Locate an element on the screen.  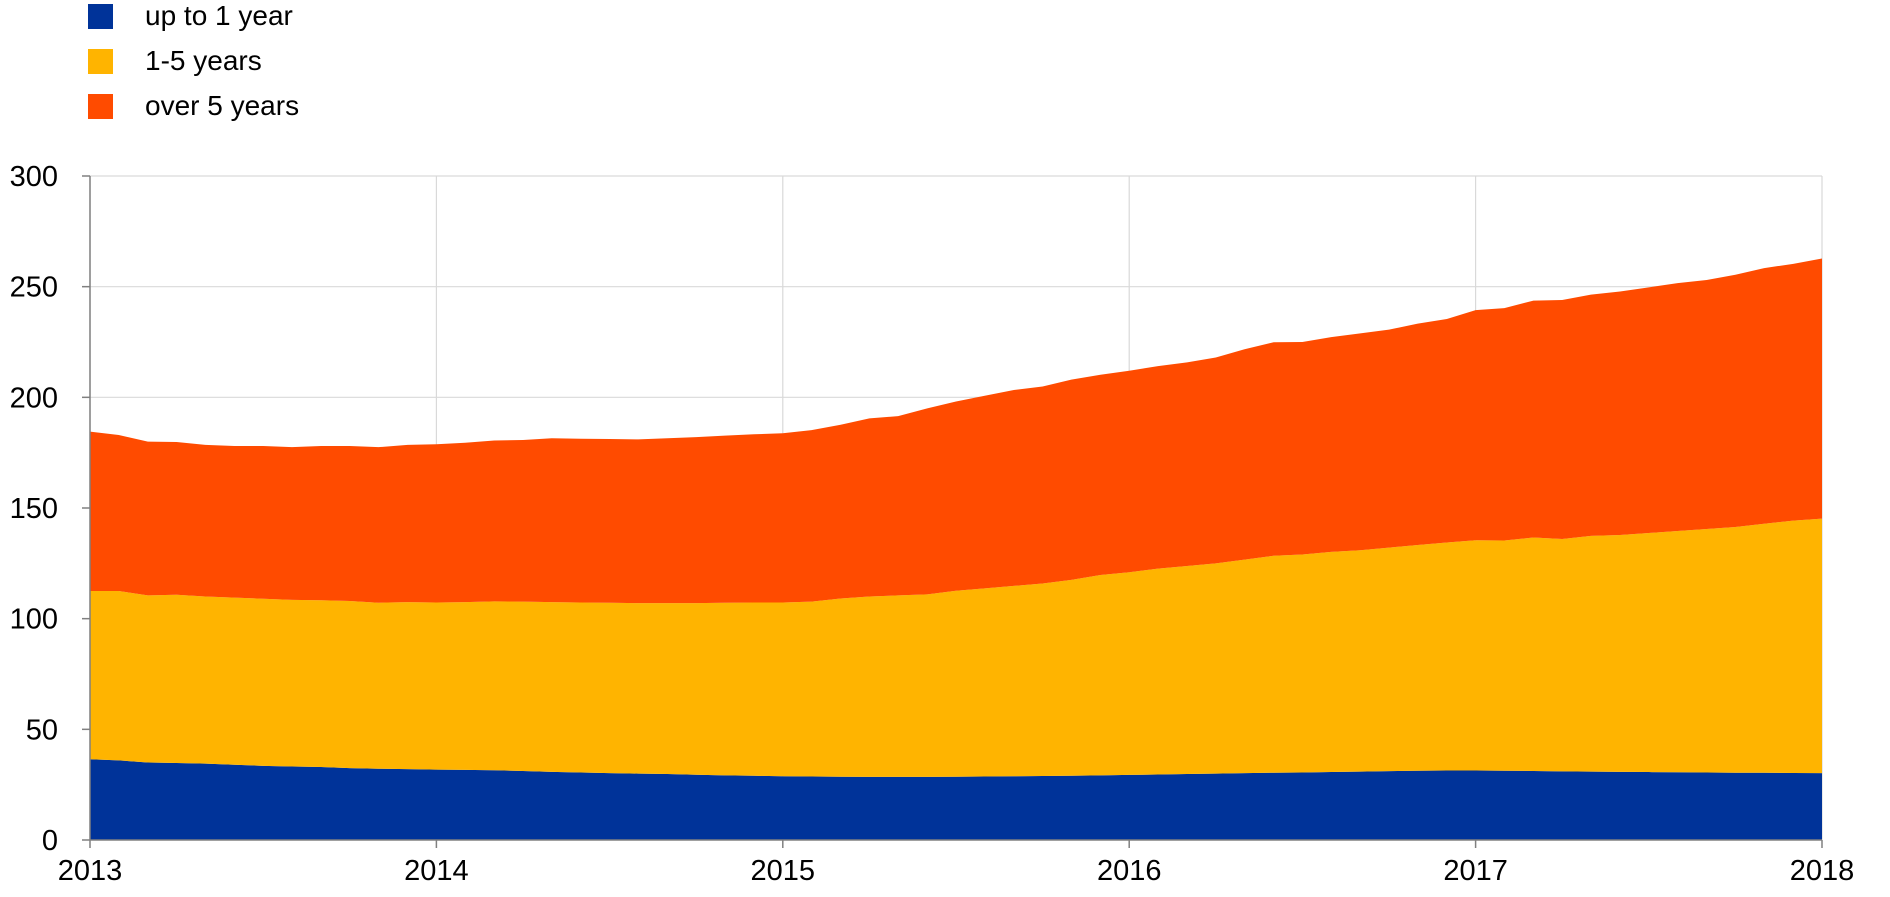
y-tick-label-50: 50 is located at coordinates (42, 730).